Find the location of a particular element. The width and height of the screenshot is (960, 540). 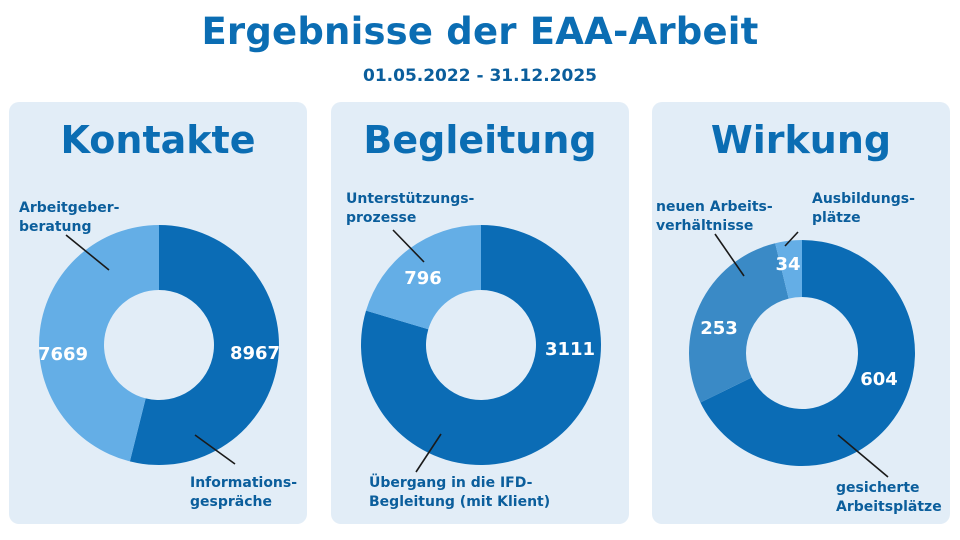

slice-ausbildungs-plätze is located at coordinates (788, 269).